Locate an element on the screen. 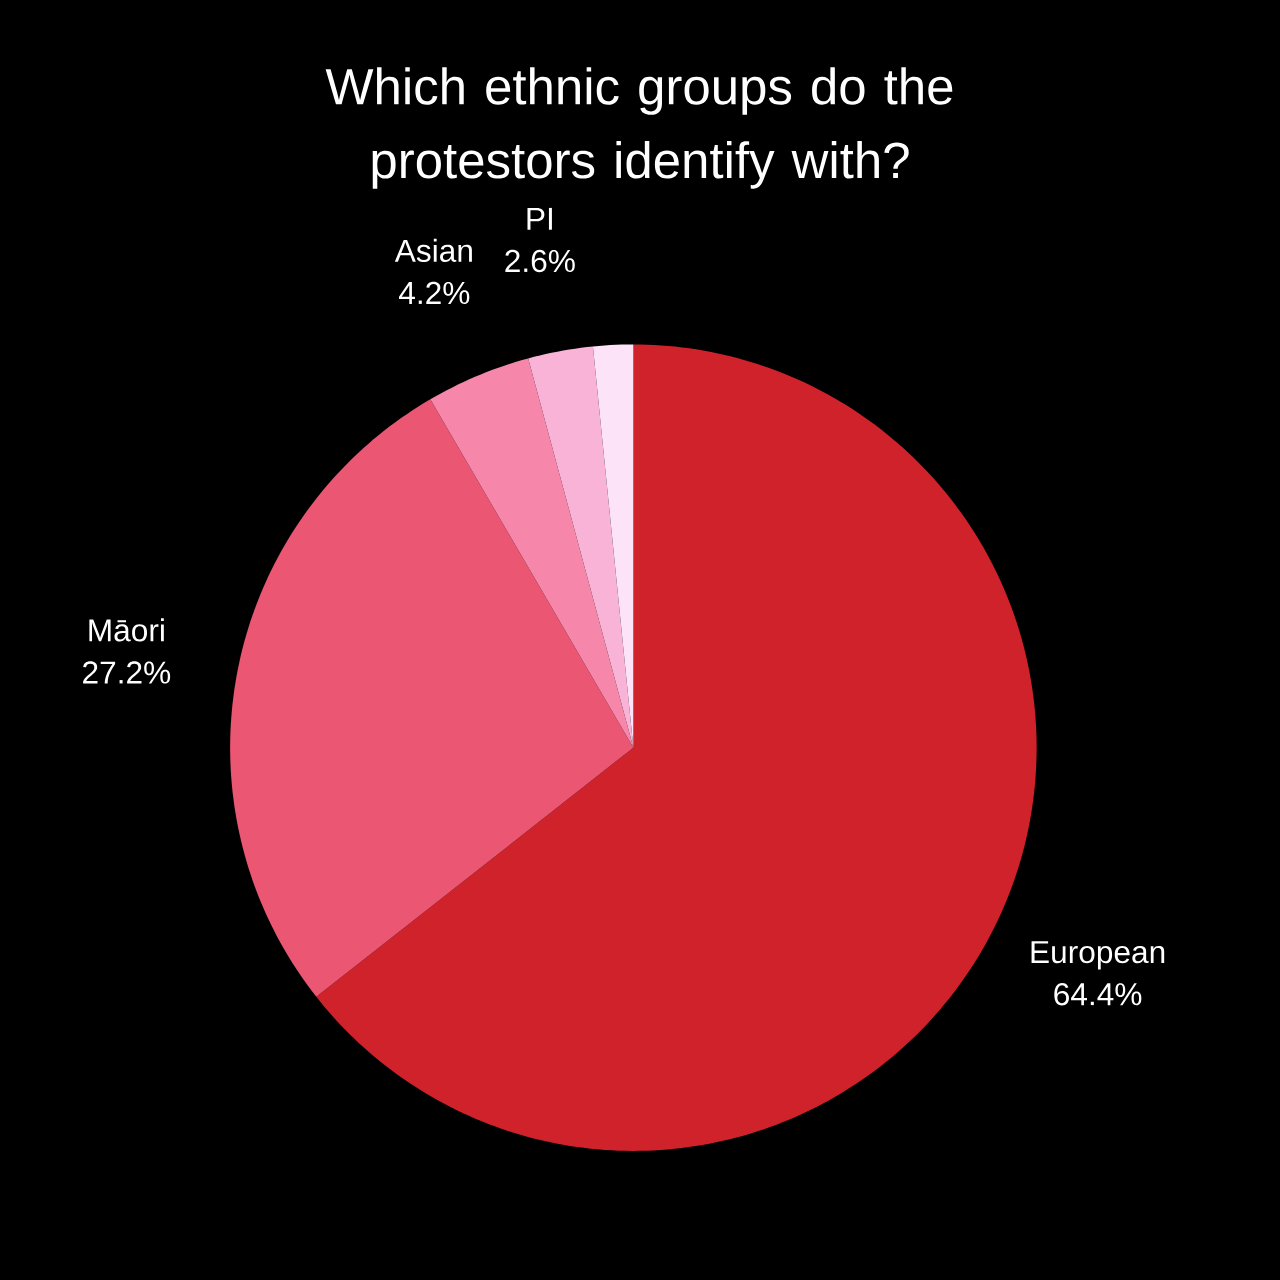 The image size is (1280, 1280). chart-title: Which ethnic groups do the protestors identify with? is located at coordinates (639, 128).